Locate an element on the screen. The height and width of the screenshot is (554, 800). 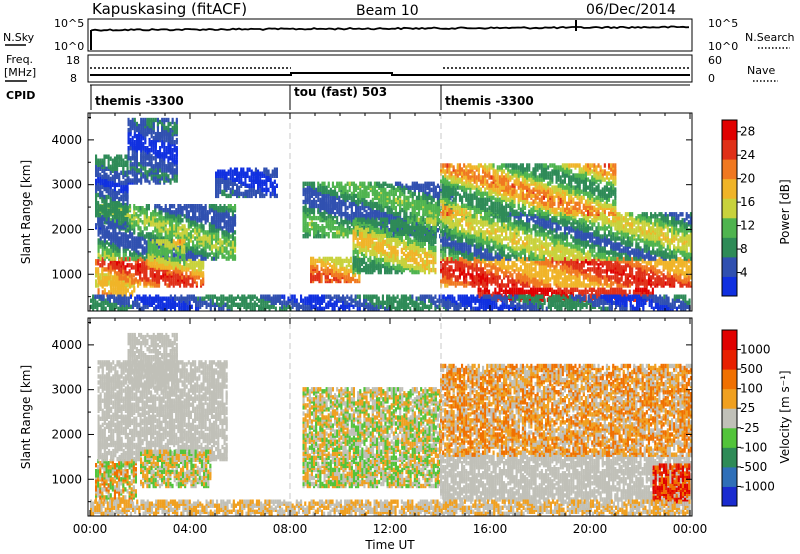
nsky-panel: N.Sky 10^5 10^0 10^5 10^0 N.Search is located at coordinates (399, 35).